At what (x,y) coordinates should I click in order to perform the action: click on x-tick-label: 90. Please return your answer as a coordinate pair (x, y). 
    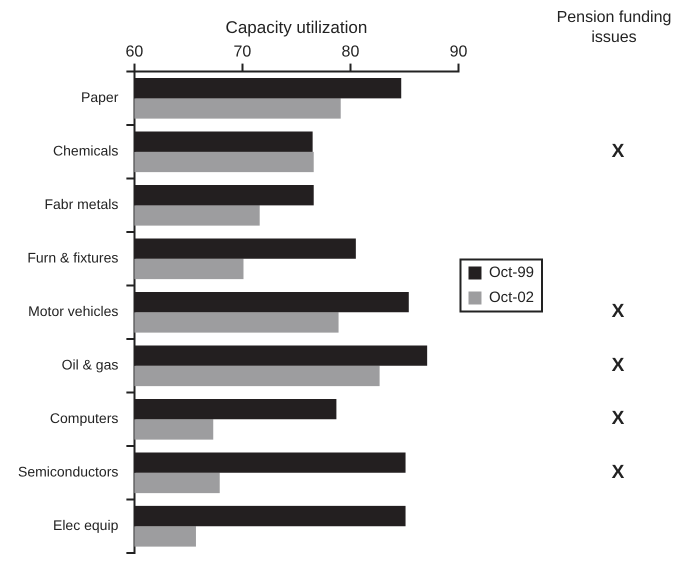
    Looking at the image, I should click on (459, 51).